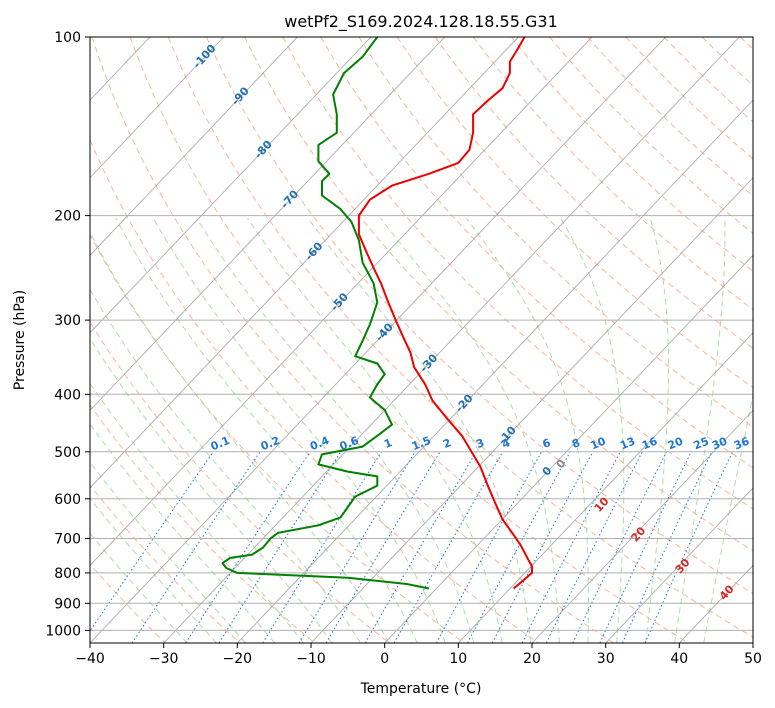 This screenshot has width=775, height=708. I want to click on chart-title: wetPf2_S169.2024.128.18.55.G31, so click(421, 22).